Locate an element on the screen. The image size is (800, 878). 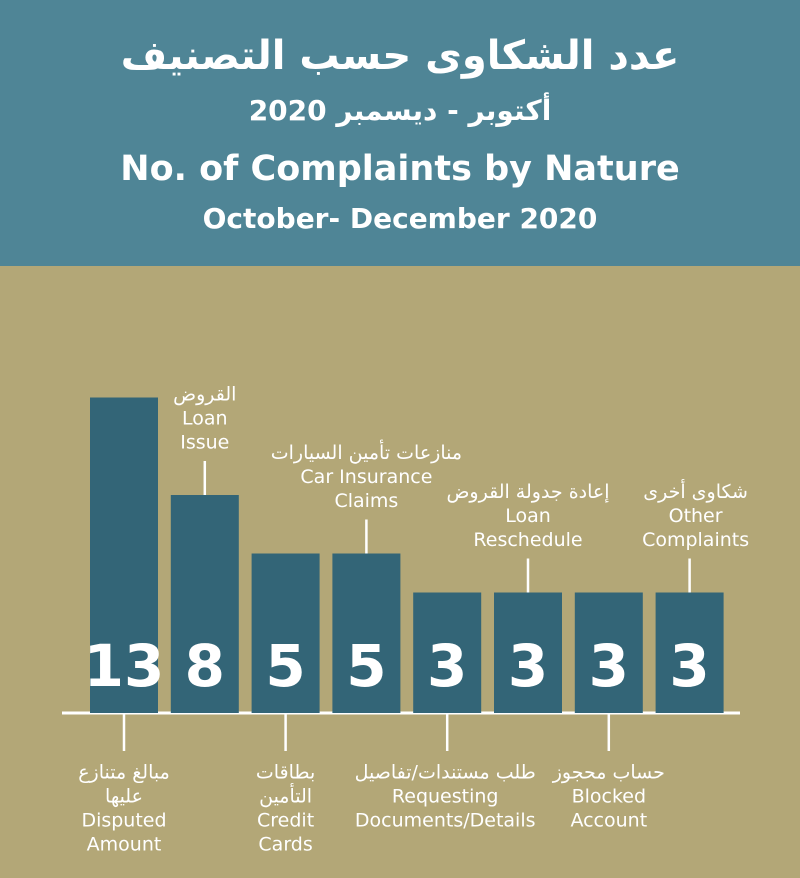
category-label: منازعات تأمين السيارات is located at coordinates (366, 451).